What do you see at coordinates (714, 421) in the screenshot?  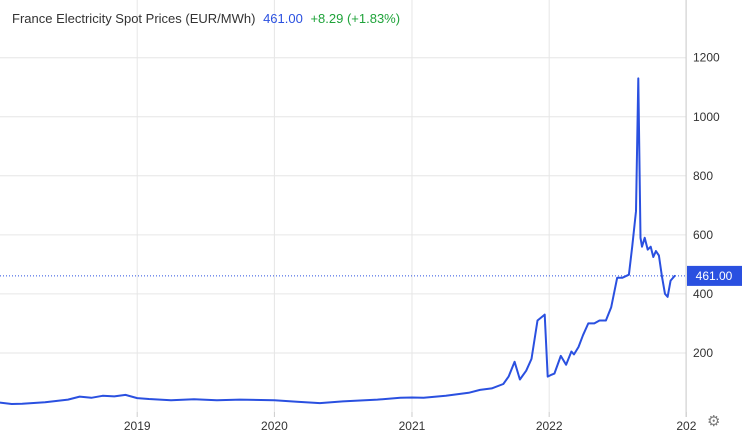 I see `gear-icon: ⚙` at bounding box center [714, 421].